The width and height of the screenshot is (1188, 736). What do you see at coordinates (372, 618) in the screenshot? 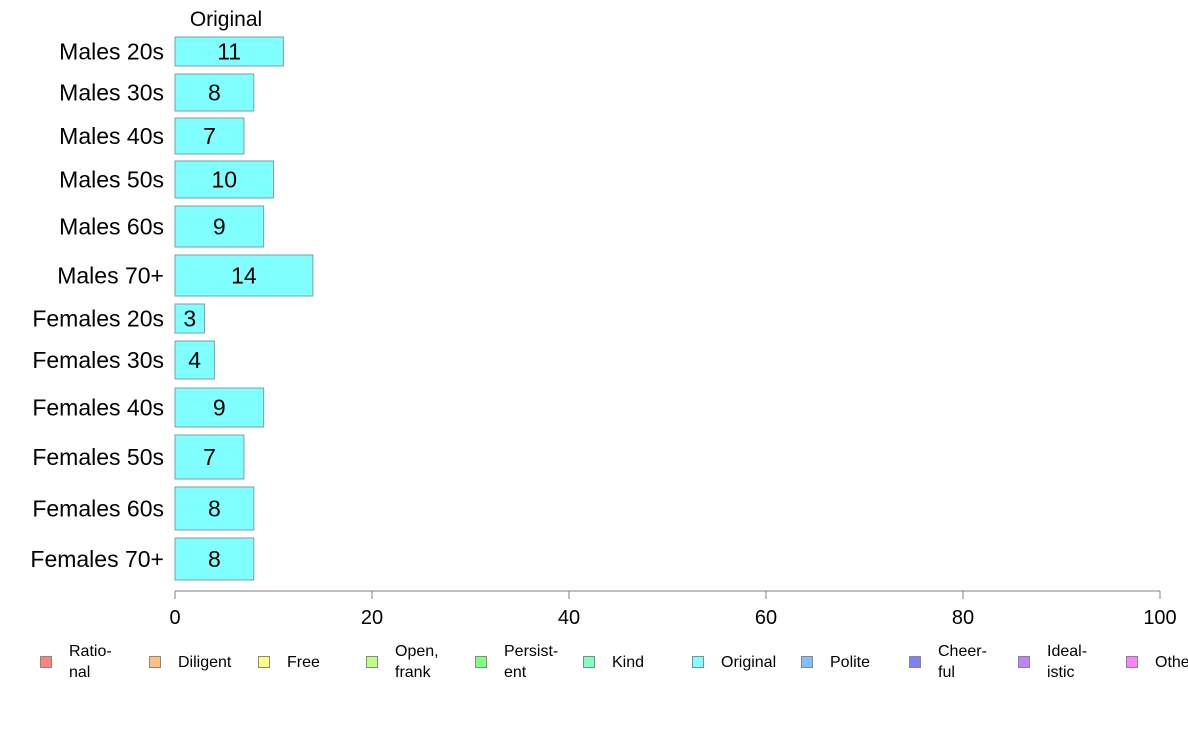
I see `x-tick-label: 20` at bounding box center [372, 618].